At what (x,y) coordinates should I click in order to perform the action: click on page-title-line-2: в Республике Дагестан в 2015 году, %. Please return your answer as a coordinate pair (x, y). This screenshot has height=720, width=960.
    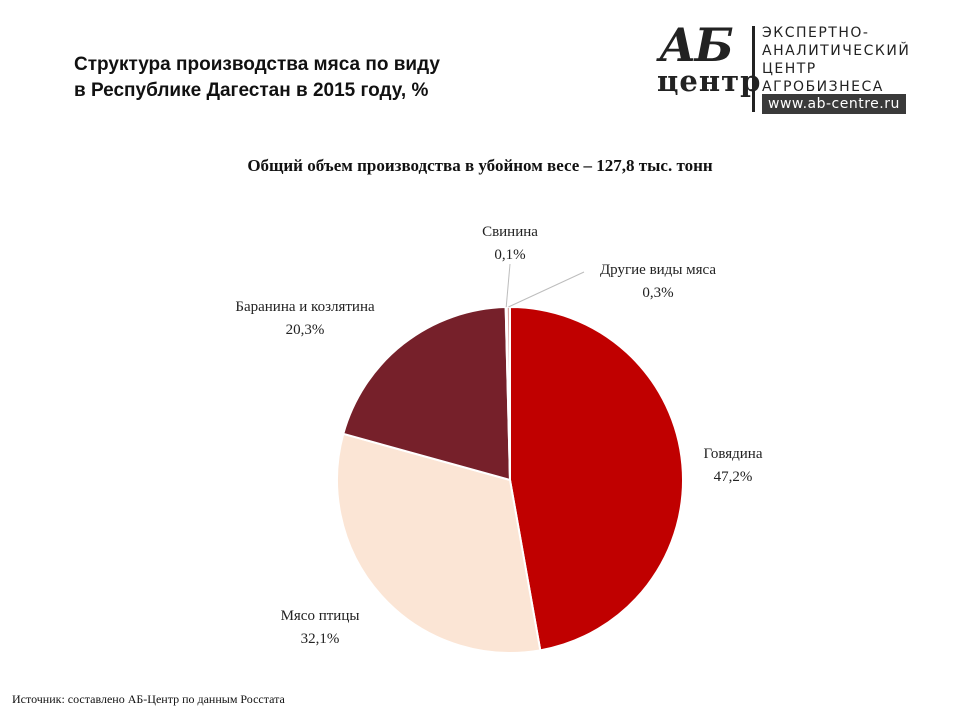
    Looking at the image, I should click on (251, 90).